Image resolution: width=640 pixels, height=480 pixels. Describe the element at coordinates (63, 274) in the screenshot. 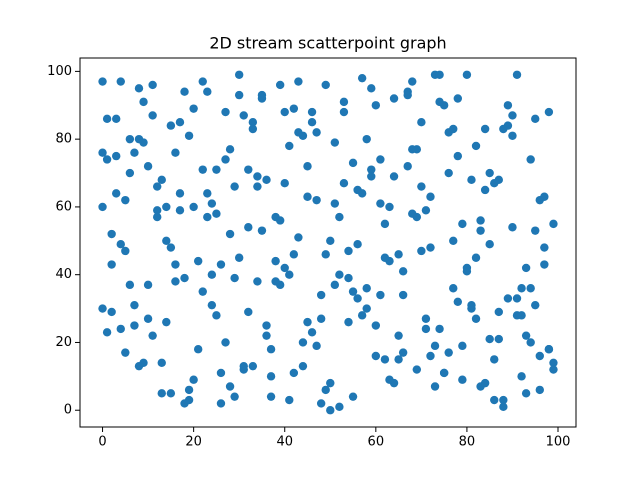

I see `y-tick-label: 40` at that location.